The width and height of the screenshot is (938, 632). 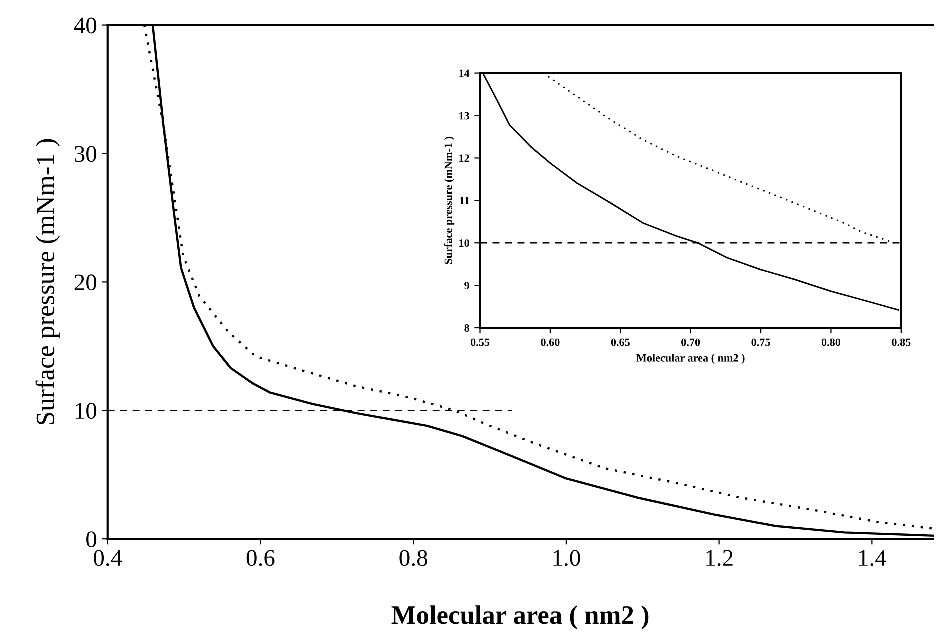 What do you see at coordinates (620, 342) in the screenshot?
I see `x-tick-label: 0.65` at bounding box center [620, 342].